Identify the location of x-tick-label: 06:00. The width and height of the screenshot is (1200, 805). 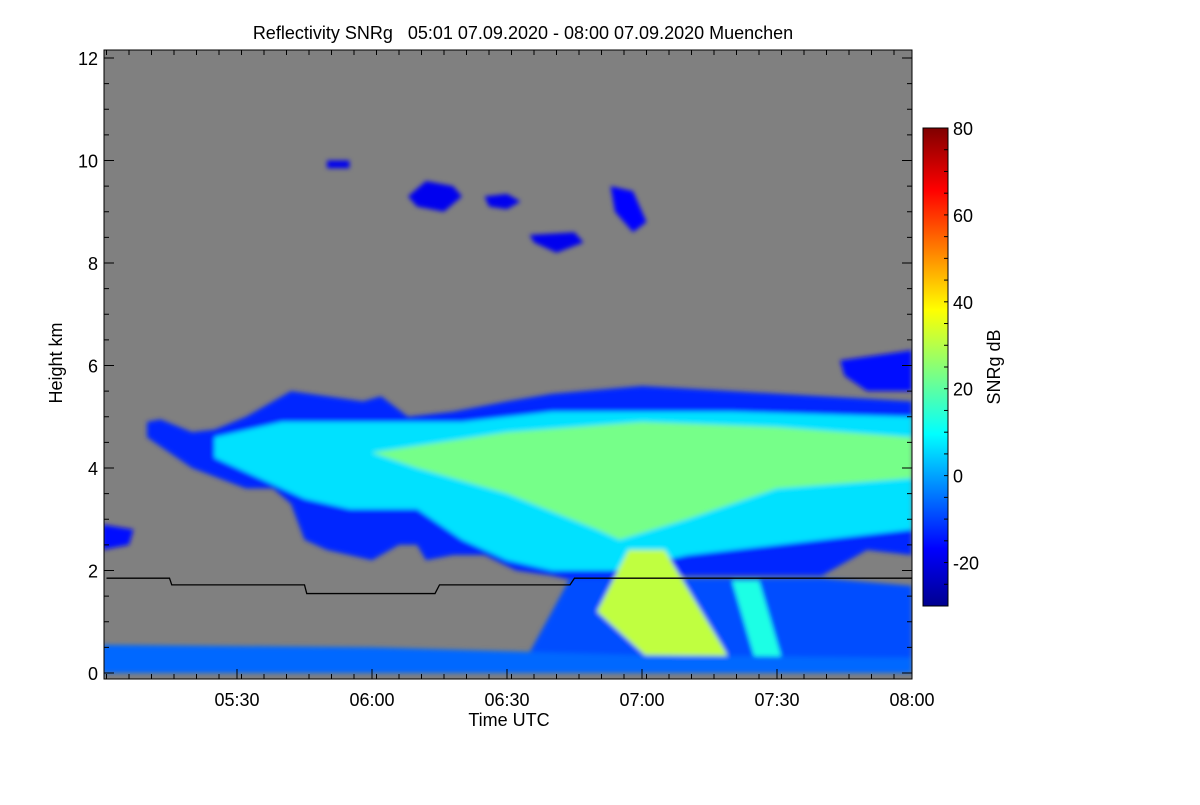
(371, 700).